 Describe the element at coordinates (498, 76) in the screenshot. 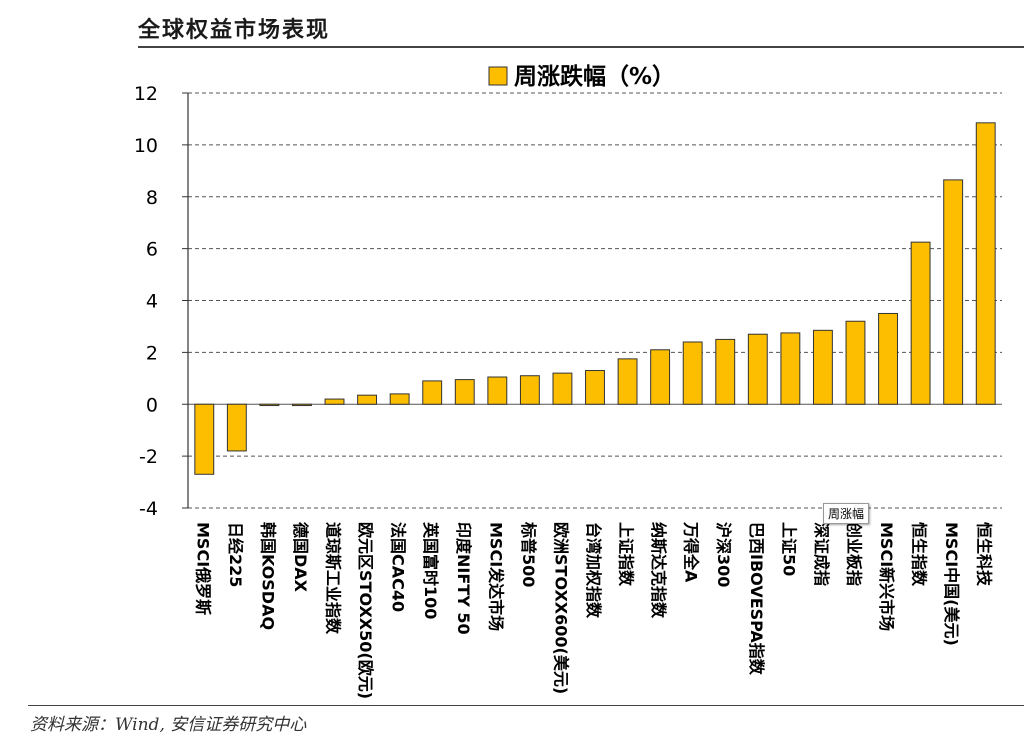

I see `legend-swatch` at that location.